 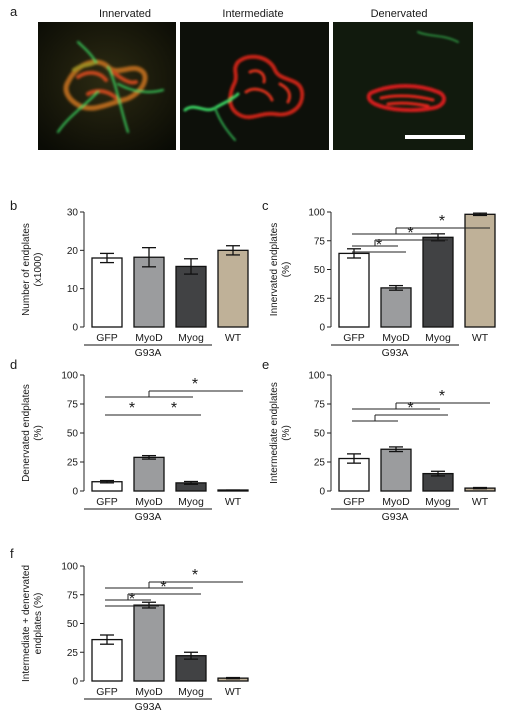 I want to click on category-label-b-0: GFP, so click(x=107, y=338).